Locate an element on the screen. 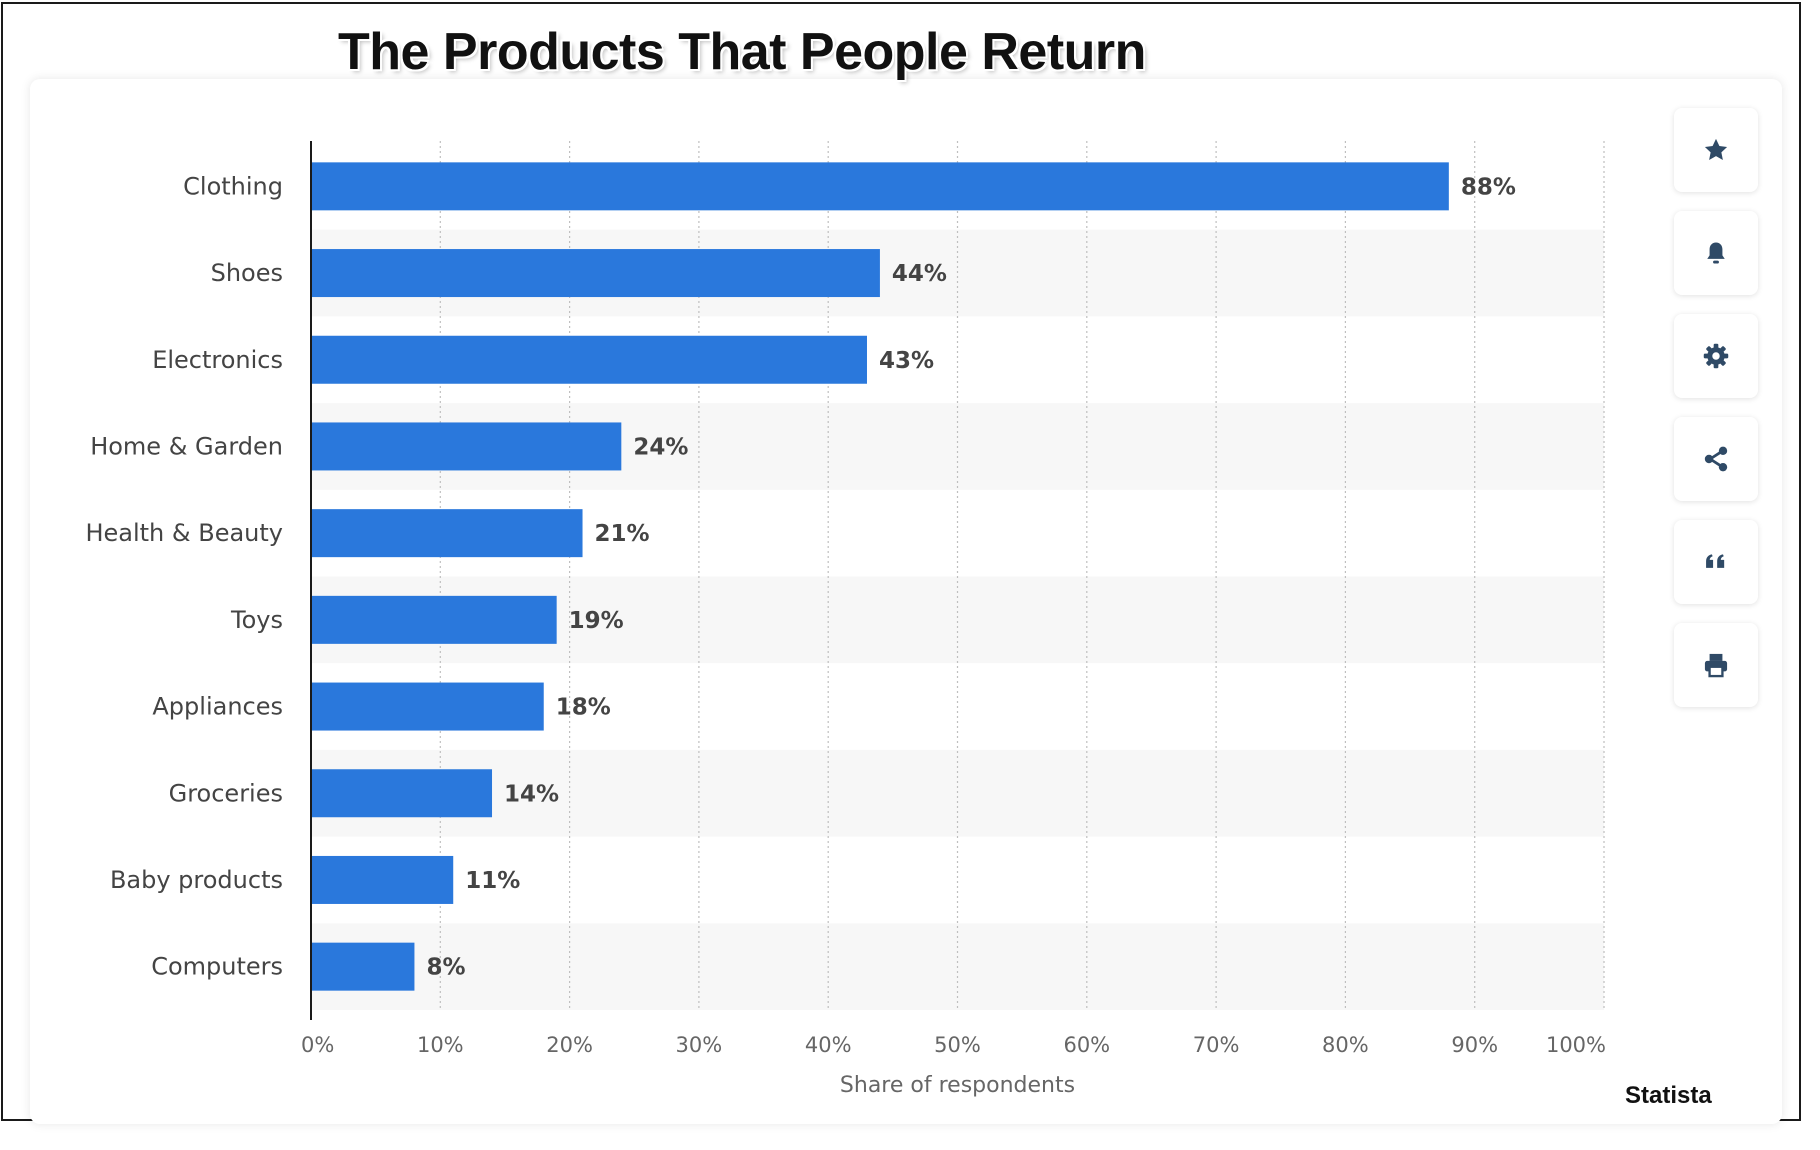 This screenshot has width=1820, height=1150. print-button is located at coordinates (1716, 665).